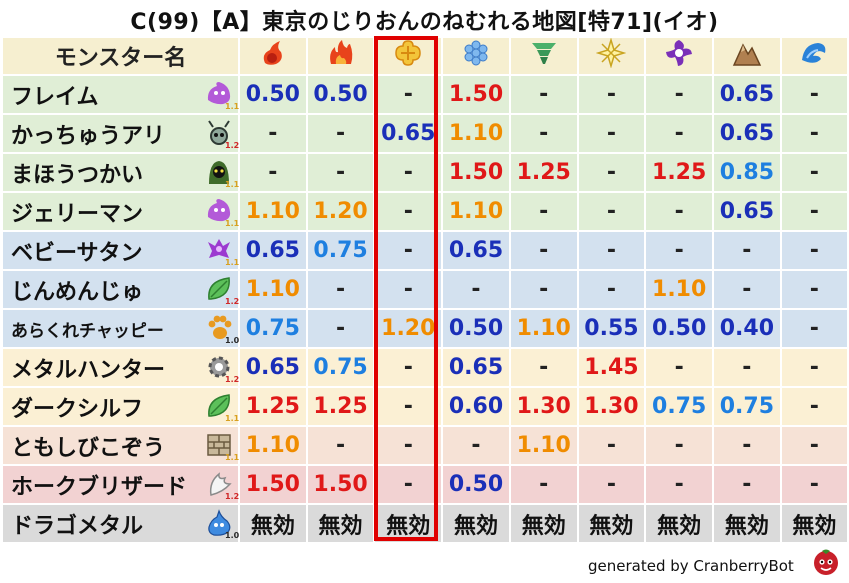 Image resolution: width=849 pixels, height=583 pixels. Describe the element at coordinates (88, 370) in the screenshot. I see `monster-name: メタルハンター` at that location.